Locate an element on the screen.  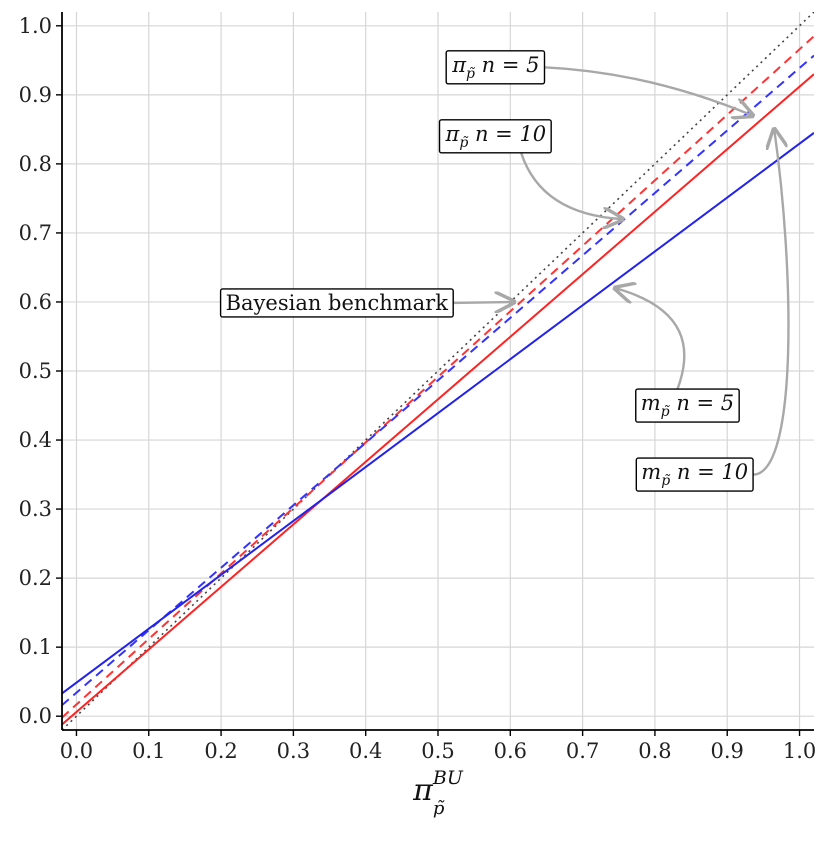
annotation-arrow-bench is located at coordinates (483, 302).